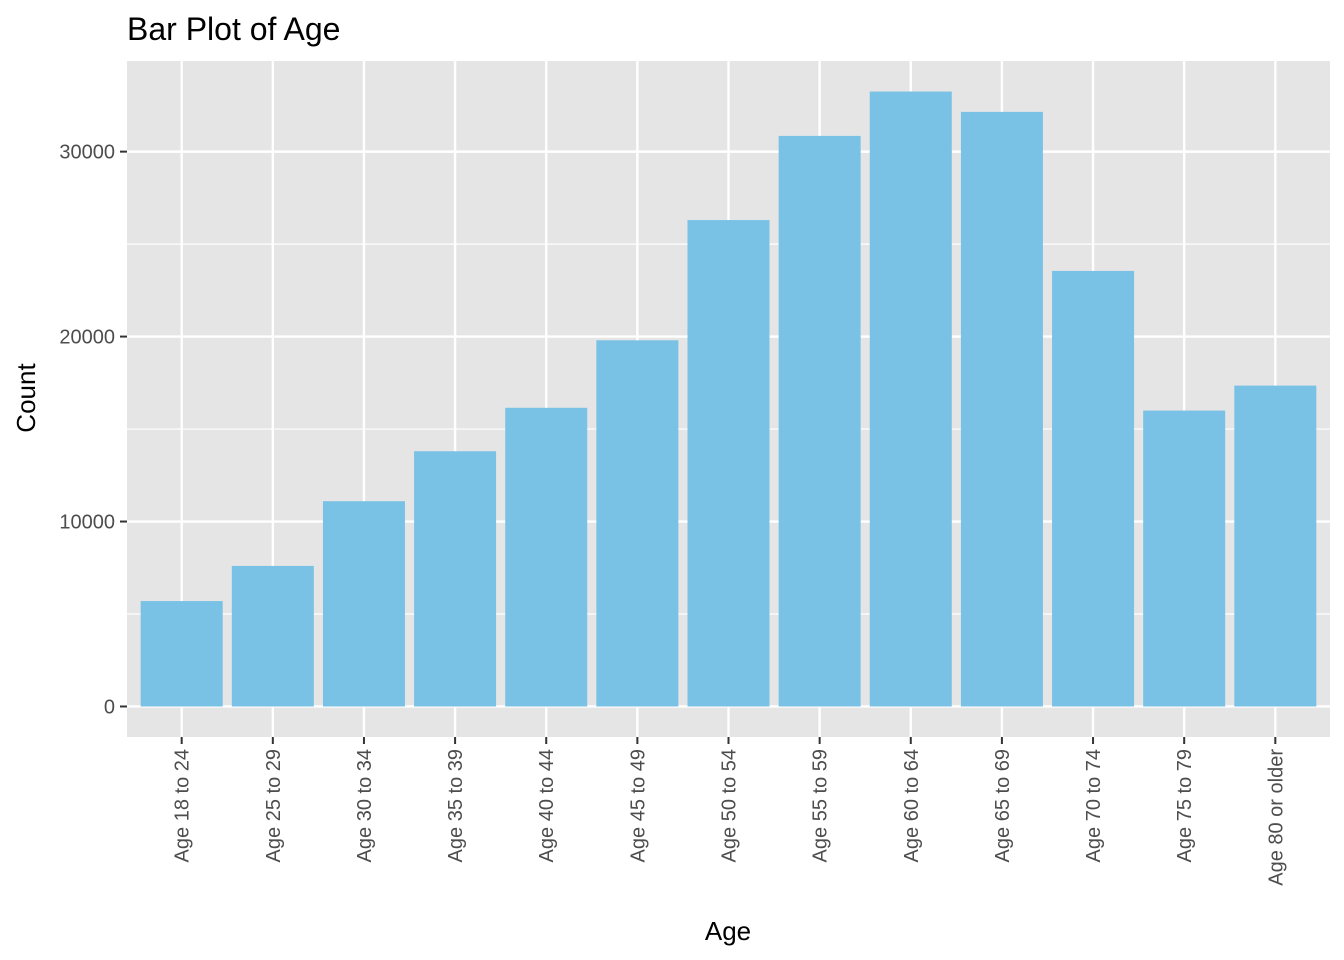  What do you see at coordinates (87, 338) in the screenshot?
I see `y-tick-label: 20000` at bounding box center [87, 338].